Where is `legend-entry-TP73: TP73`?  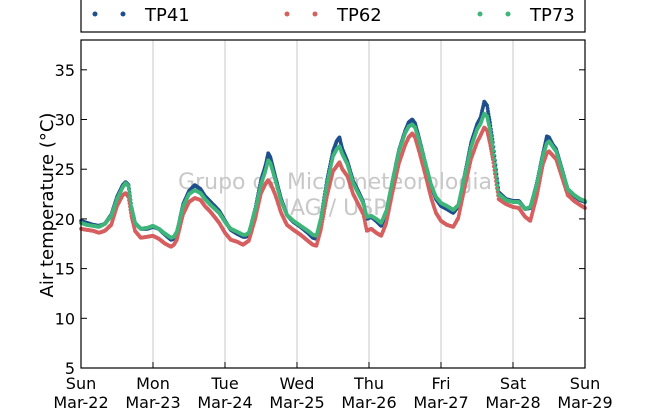
legend-entry-TP73: TP73 is located at coordinates (526, 15).